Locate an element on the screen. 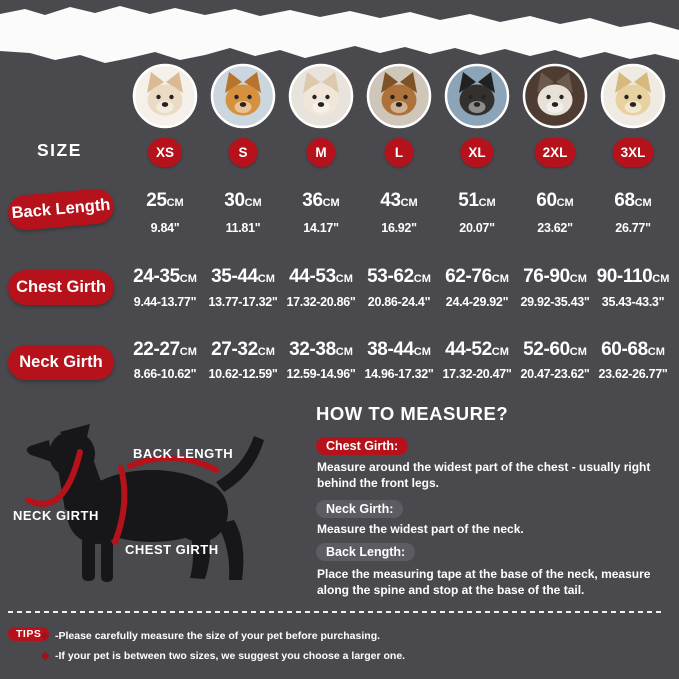 Image resolution: width=679 pixels, height=679 pixels. size-header-label: SIZE is located at coordinates (59, 150).